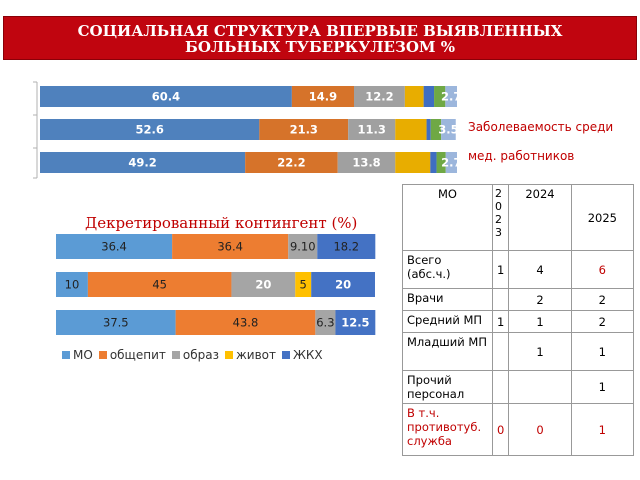  I want to click on bar-label: 11.3, so click(372, 130).